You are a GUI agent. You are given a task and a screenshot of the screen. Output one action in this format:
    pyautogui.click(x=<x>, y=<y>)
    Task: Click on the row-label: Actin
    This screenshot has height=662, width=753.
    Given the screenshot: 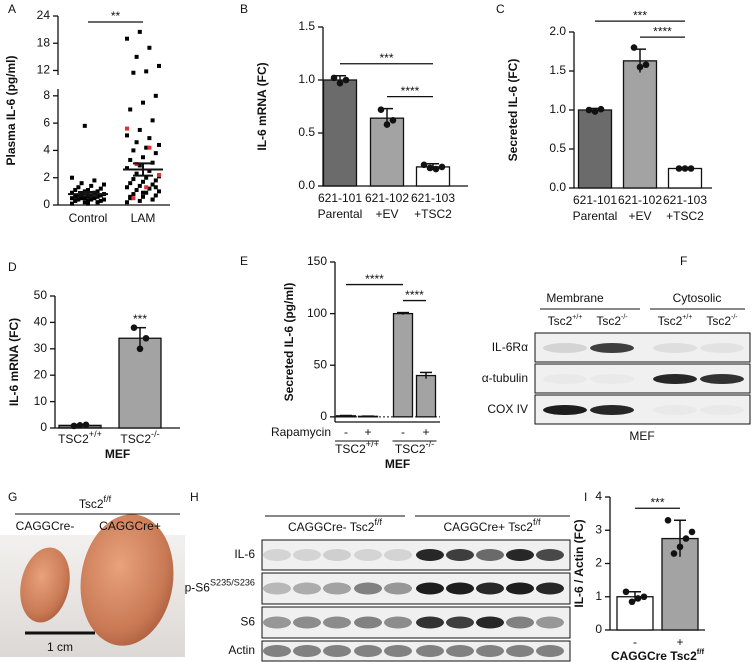 What is the action you would take?
    pyautogui.click(x=241, y=650)
    